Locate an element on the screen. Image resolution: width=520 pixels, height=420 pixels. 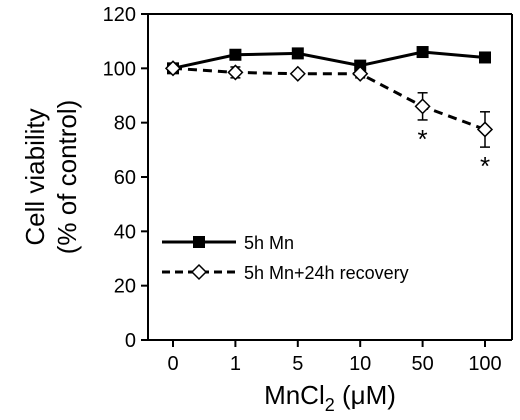
x-tick-label: 5 is located at coordinates (297, 364).